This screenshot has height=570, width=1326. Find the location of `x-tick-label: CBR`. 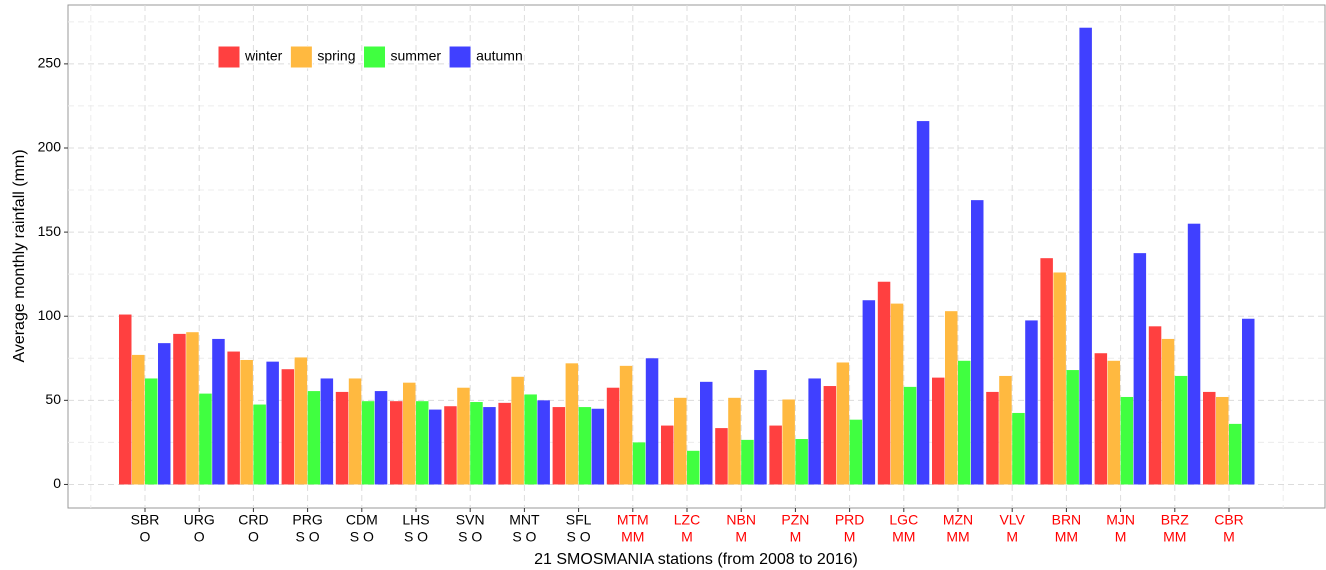

x-tick-label: CBR is located at coordinates (1229, 520).